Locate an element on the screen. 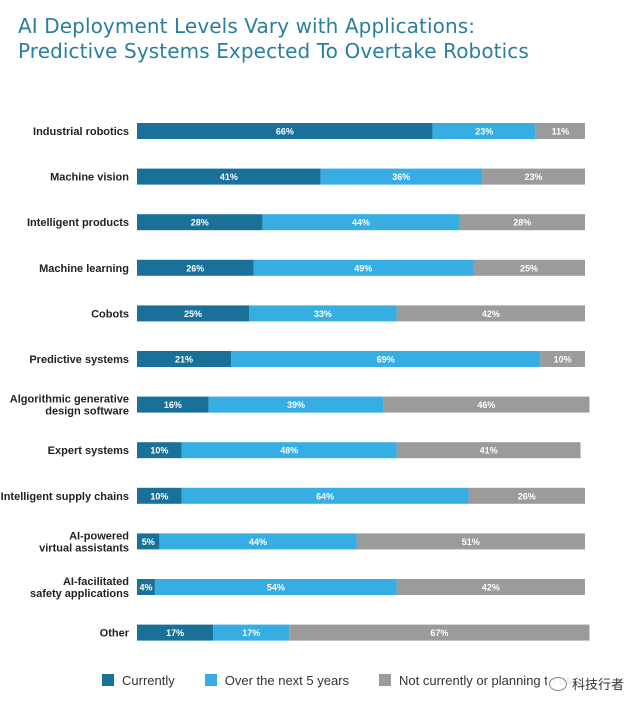  category-label-line: Predictive systems is located at coordinates (79, 360).